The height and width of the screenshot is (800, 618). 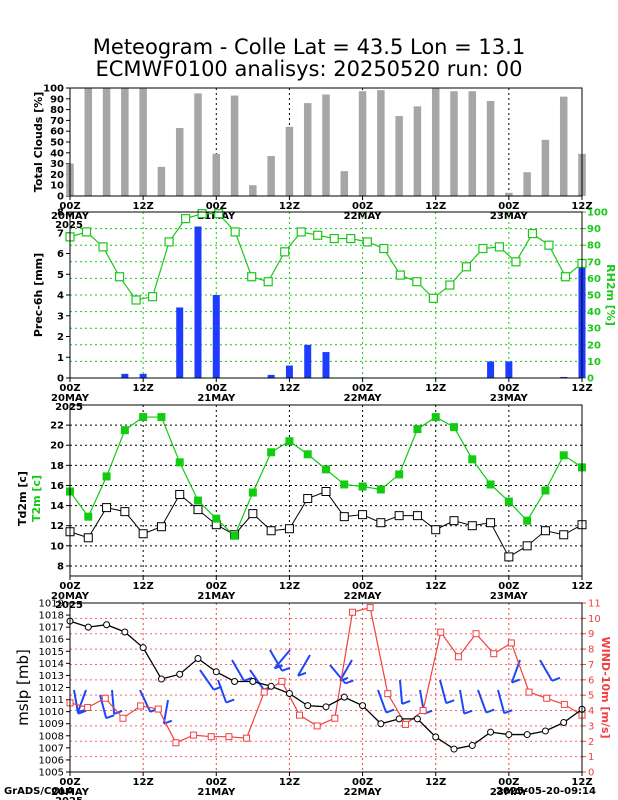 I want to click on y-tick-label-right: 10, so click(x=594, y=362).